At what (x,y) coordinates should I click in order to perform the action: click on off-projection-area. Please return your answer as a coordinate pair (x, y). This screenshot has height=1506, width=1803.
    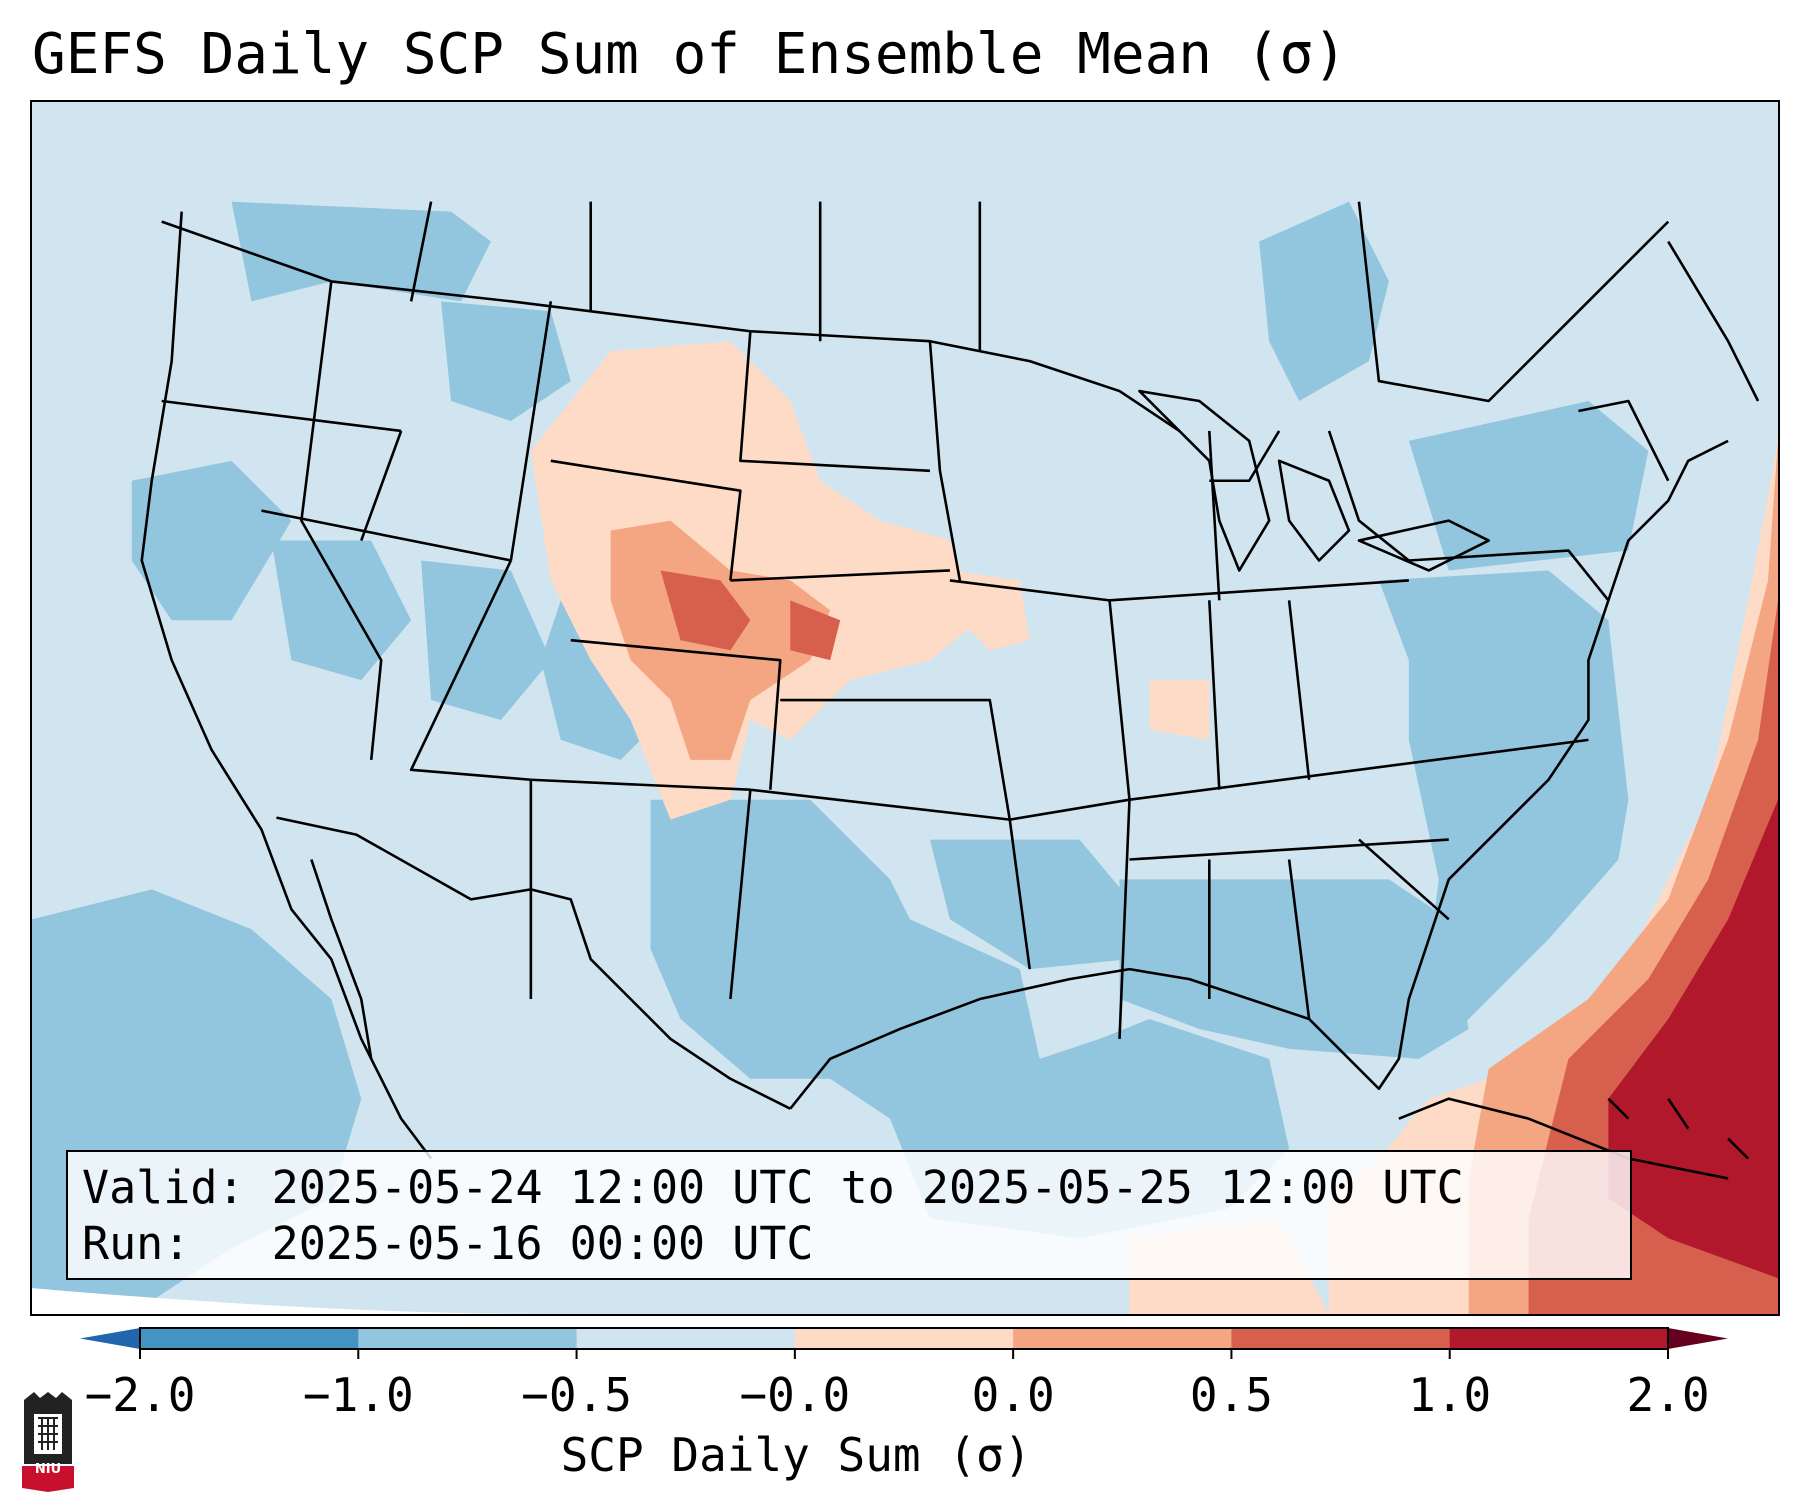
    Looking at the image, I should click on (291, 1301).